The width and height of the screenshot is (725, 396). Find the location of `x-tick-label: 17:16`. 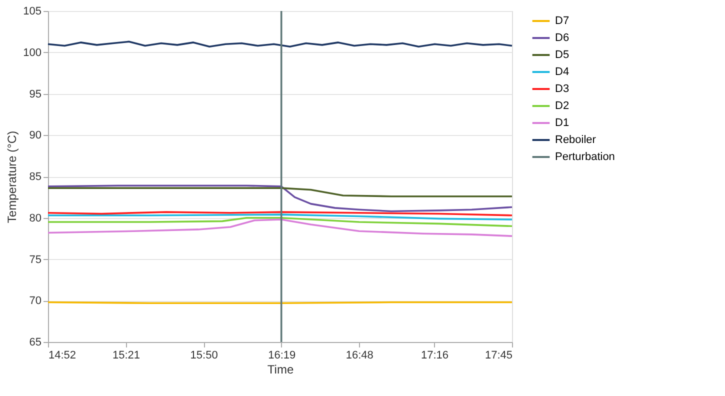

x-tick-label: 17:16 is located at coordinates (434, 356).